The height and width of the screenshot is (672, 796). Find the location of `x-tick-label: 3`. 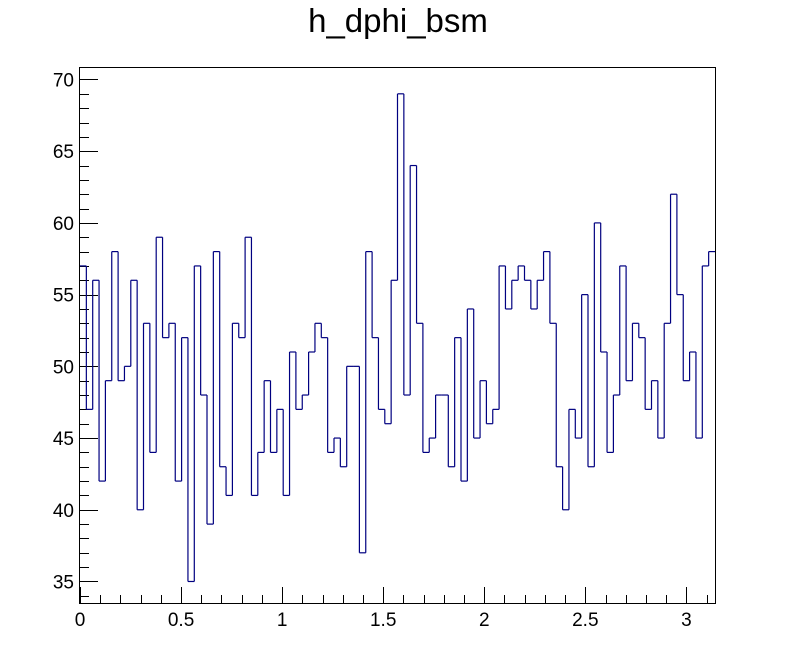

x-tick-label: 3 is located at coordinates (686, 620).